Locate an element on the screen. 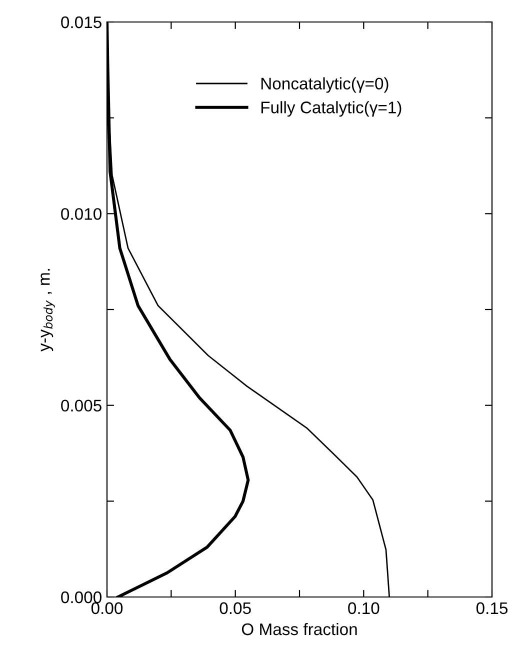 The image size is (512, 651). x-tick-label: 0.15 is located at coordinates (492, 608).